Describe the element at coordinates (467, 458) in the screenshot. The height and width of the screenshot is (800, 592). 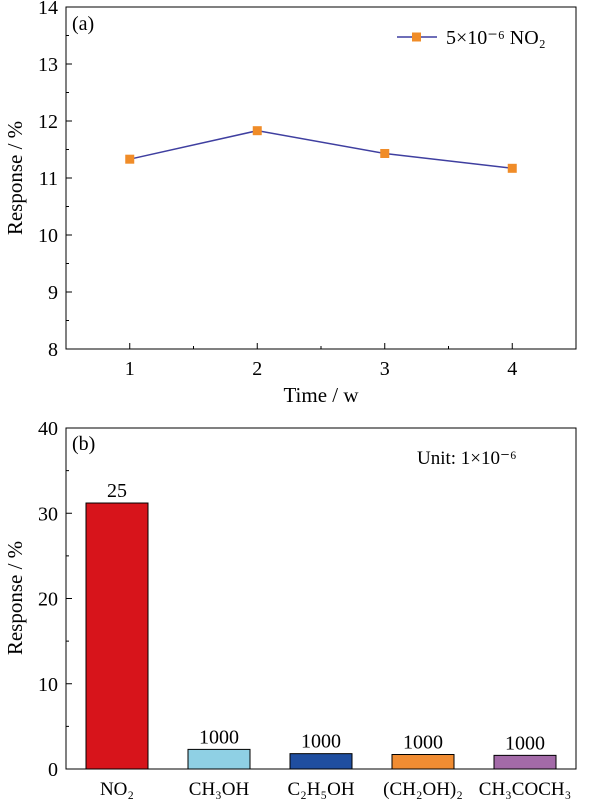
I see `unit-annotation: Unit: 1×10⁻⁶` at that location.